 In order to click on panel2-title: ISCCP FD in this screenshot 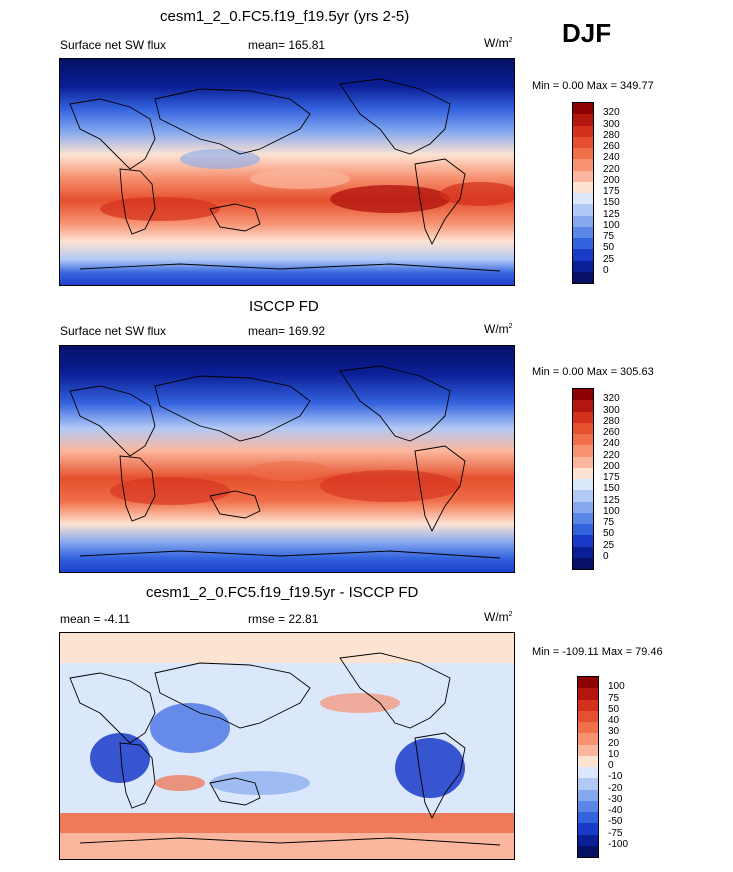, I will do `click(284, 306)`.